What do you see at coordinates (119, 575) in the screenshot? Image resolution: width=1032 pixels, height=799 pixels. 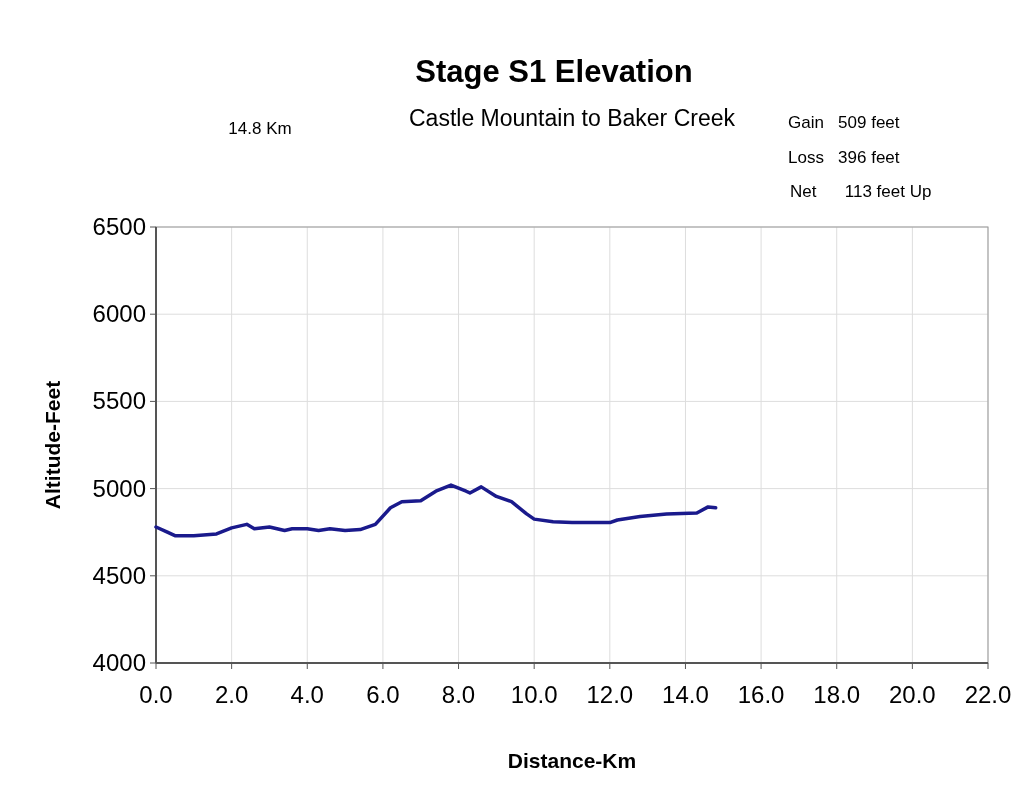 I see `y-tick-label: 4500` at bounding box center [119, 575].